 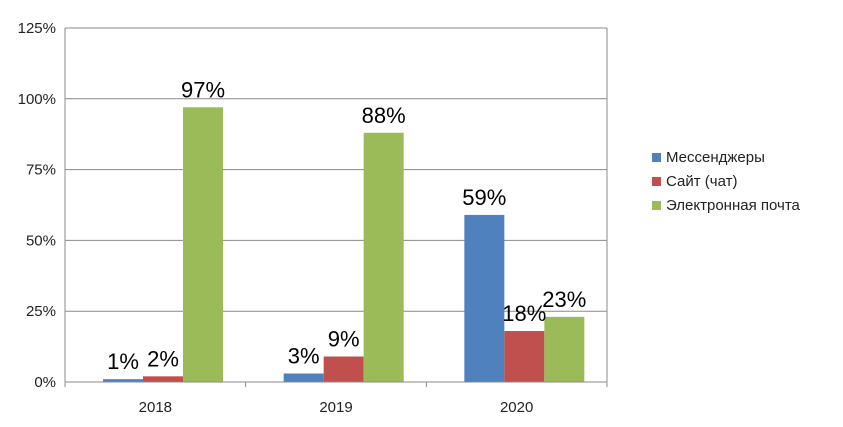 I want to click on y-tick-label: 25%, so click(x=41, y=311).